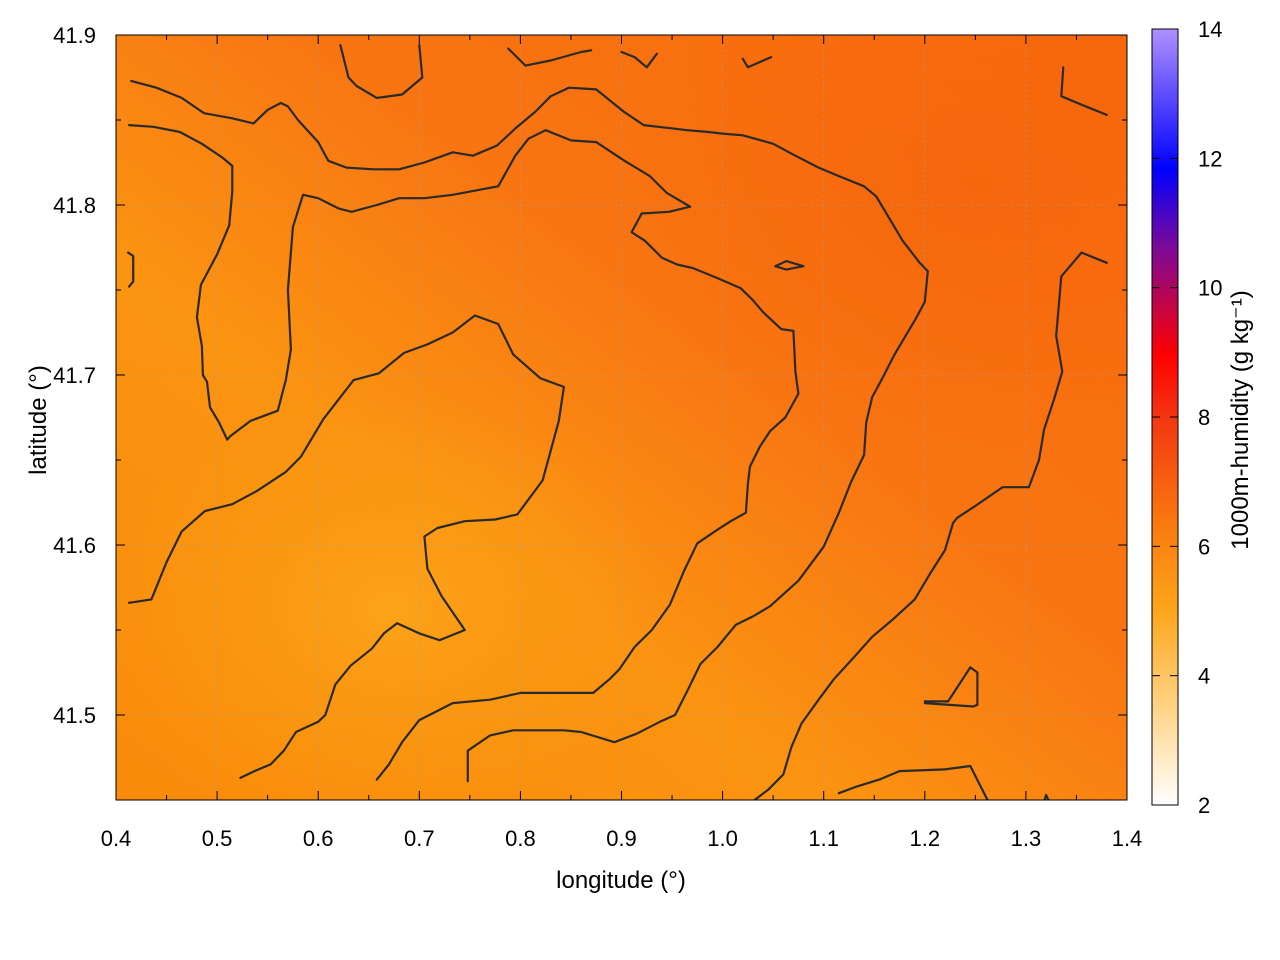  I want to click on colorbar-tick-label: 14, so click(1210, 29).